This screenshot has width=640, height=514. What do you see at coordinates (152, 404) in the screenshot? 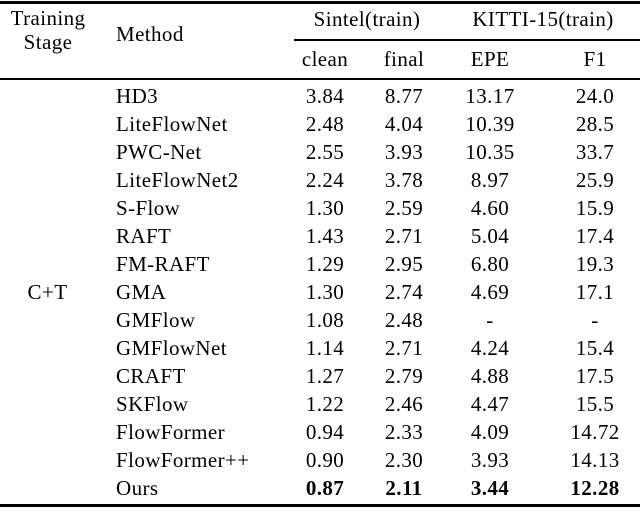
I see `method-cell: SKFlow` at bounding box center [152, 404].